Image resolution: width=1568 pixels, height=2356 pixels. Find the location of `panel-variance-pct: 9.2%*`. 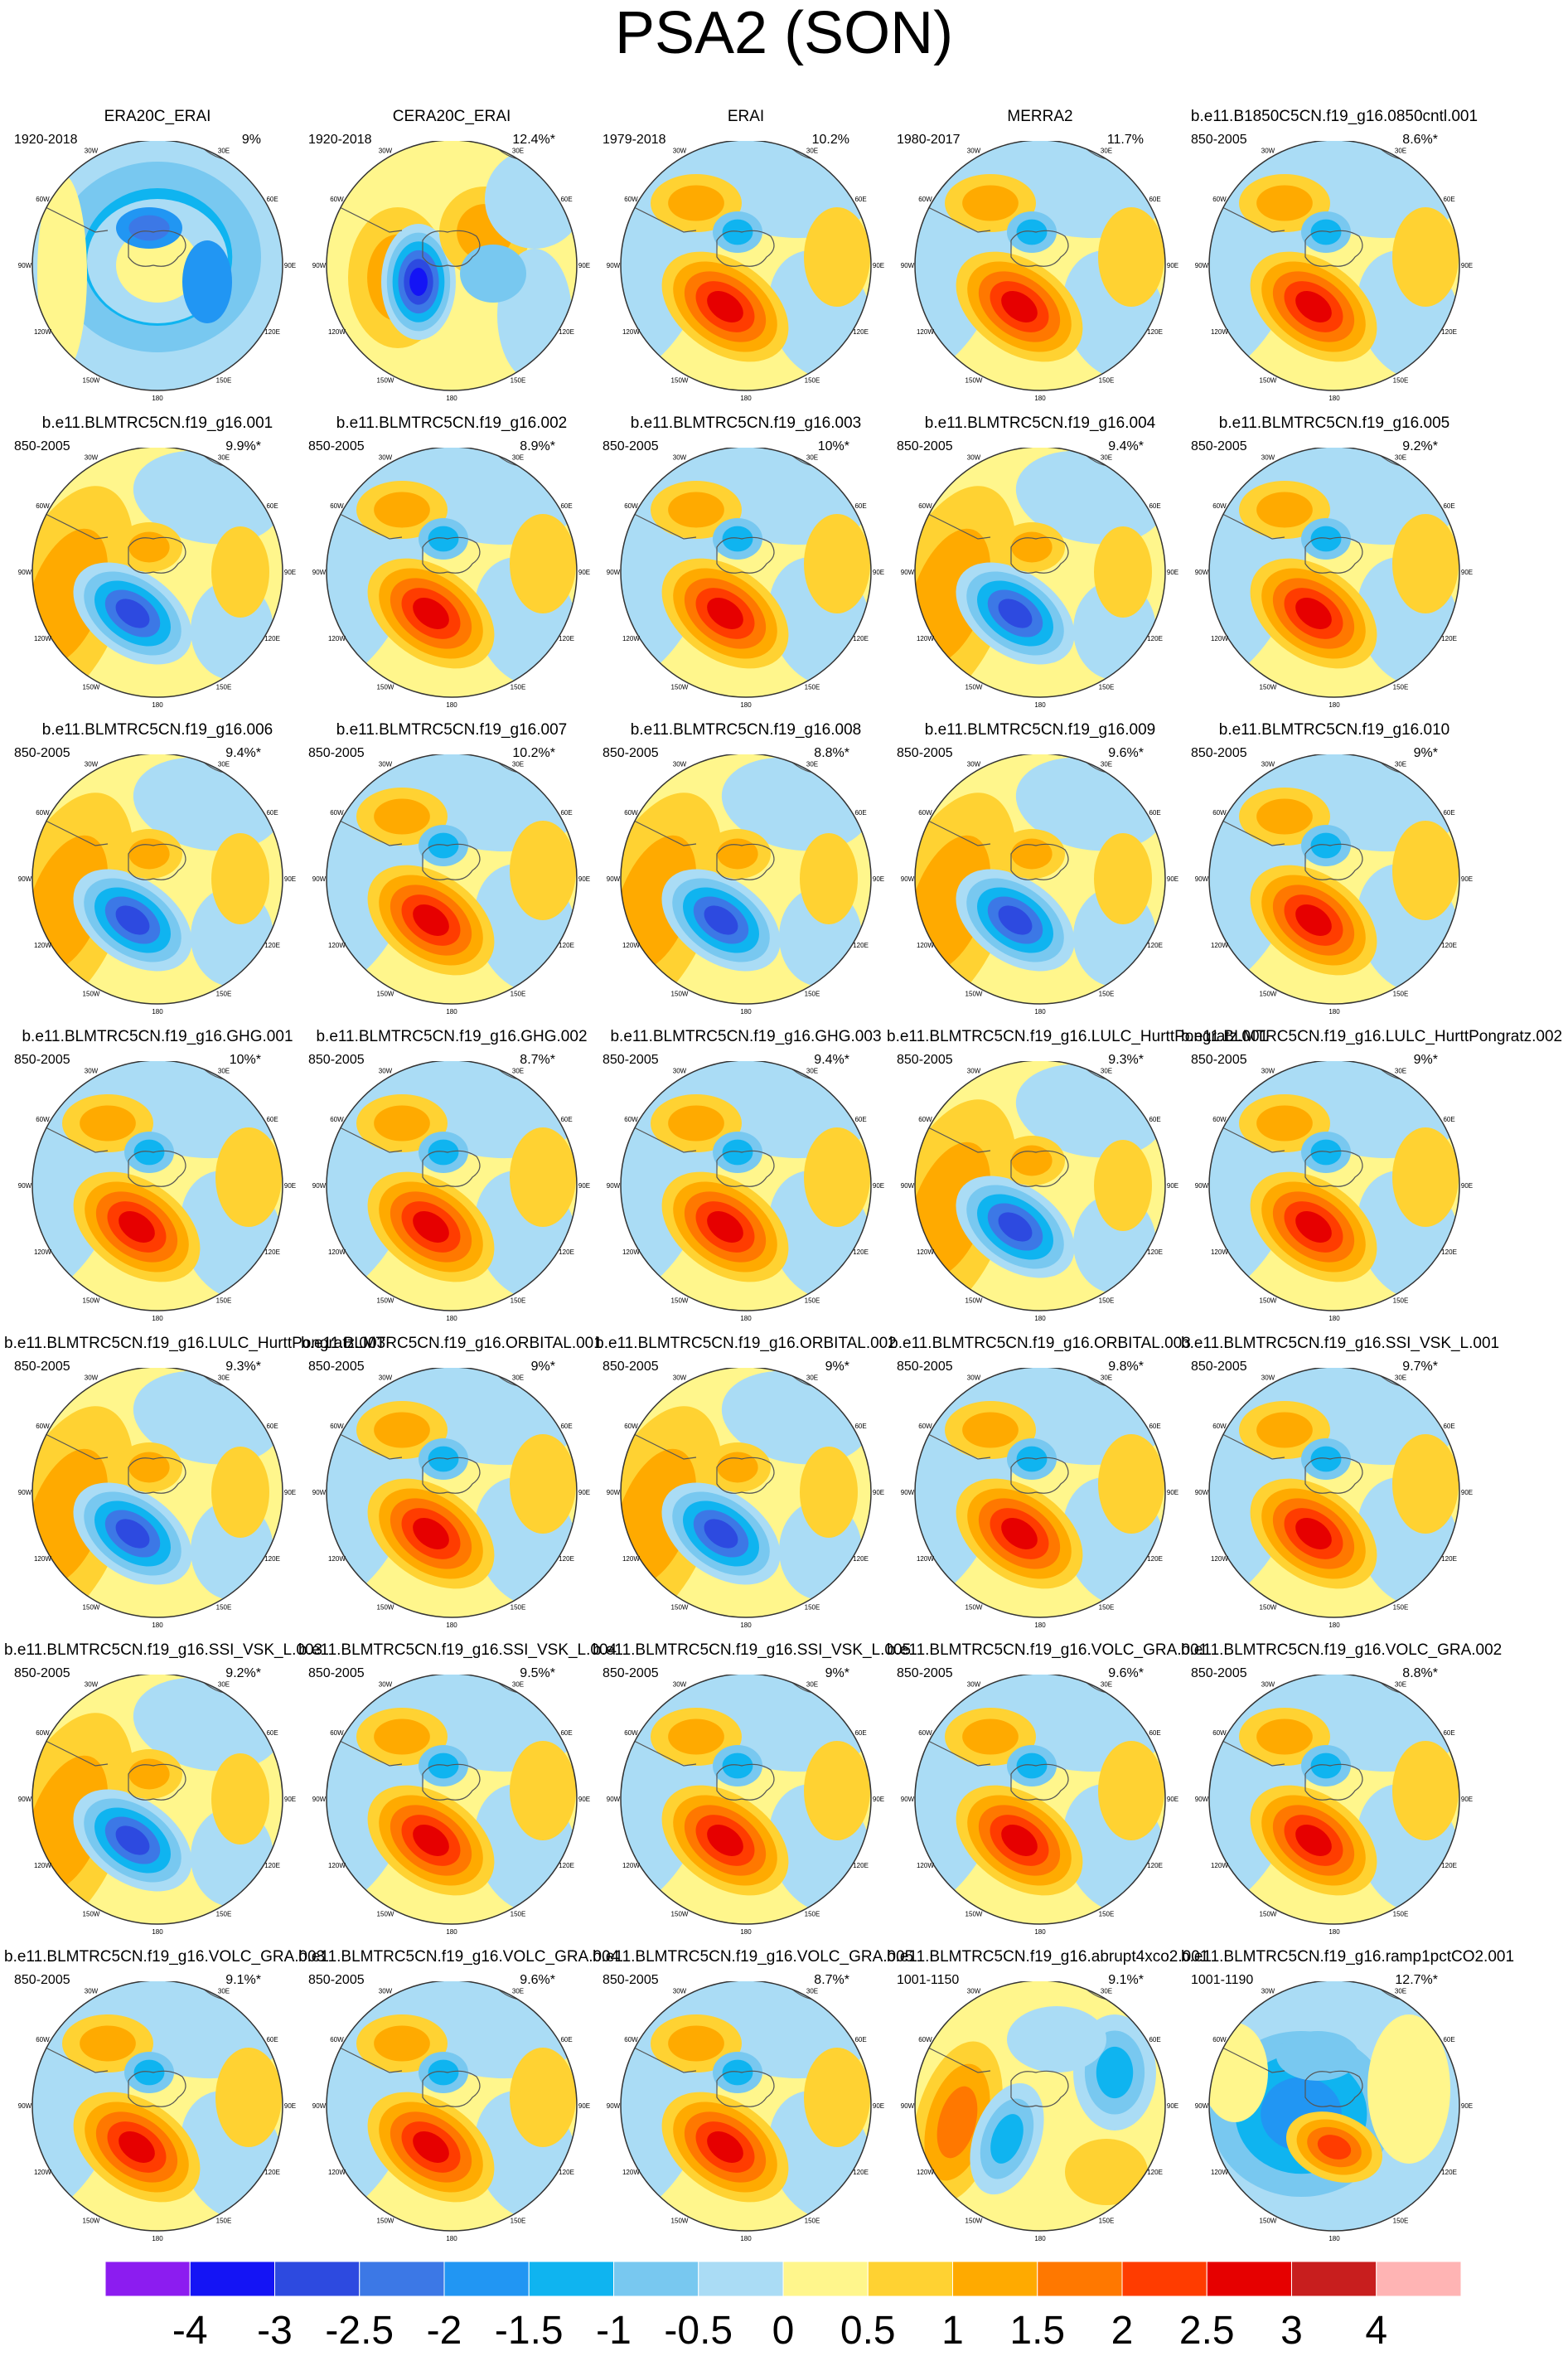

panel-variance-pct: 9.2%* is located at coordinates (1420, 446).